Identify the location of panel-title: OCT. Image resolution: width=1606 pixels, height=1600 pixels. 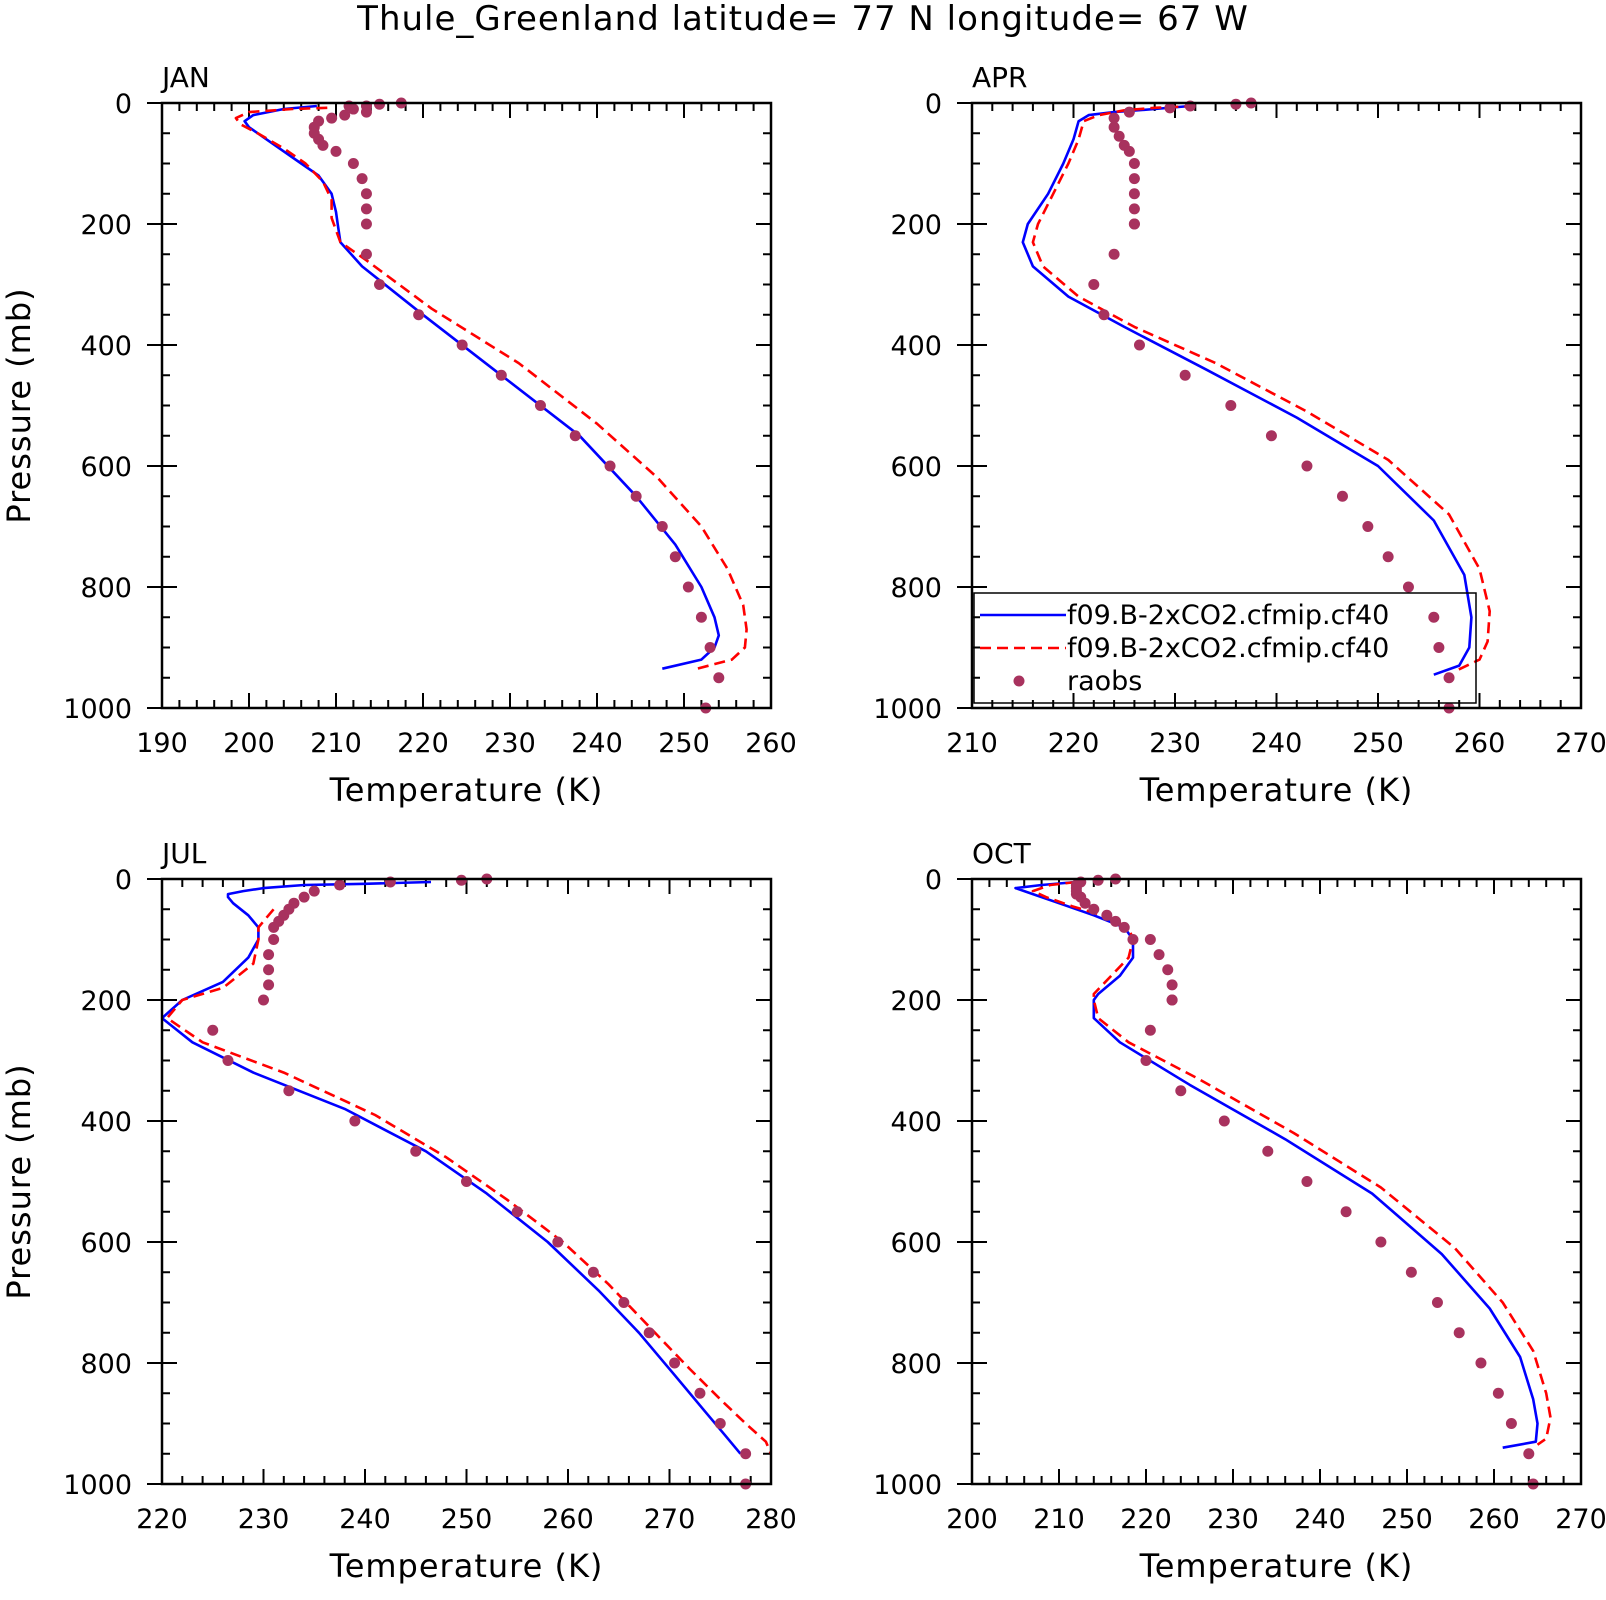
(1002, 853).